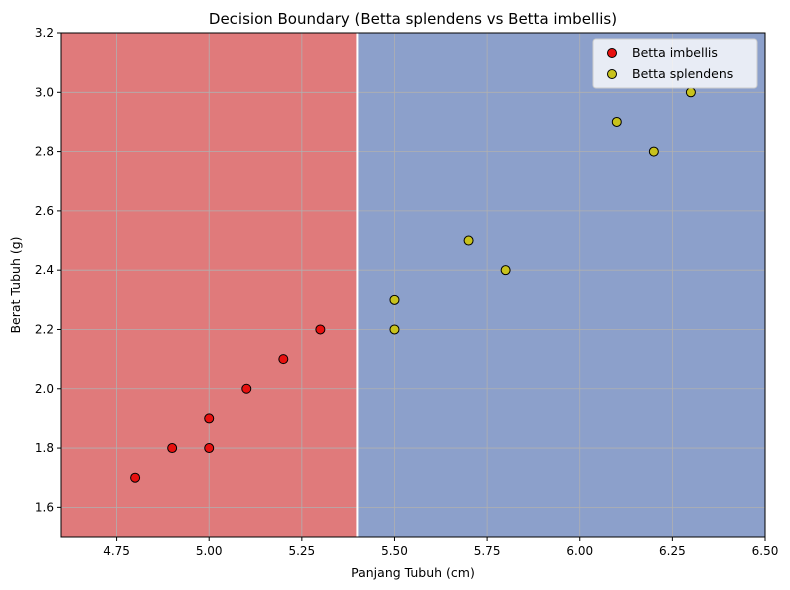 Image resolution: width=790 pixels, height=590 pixels. Describe the element at coordinates (44, 507) in the screenshot. I see `y-tick-label: 1.6` at that location.